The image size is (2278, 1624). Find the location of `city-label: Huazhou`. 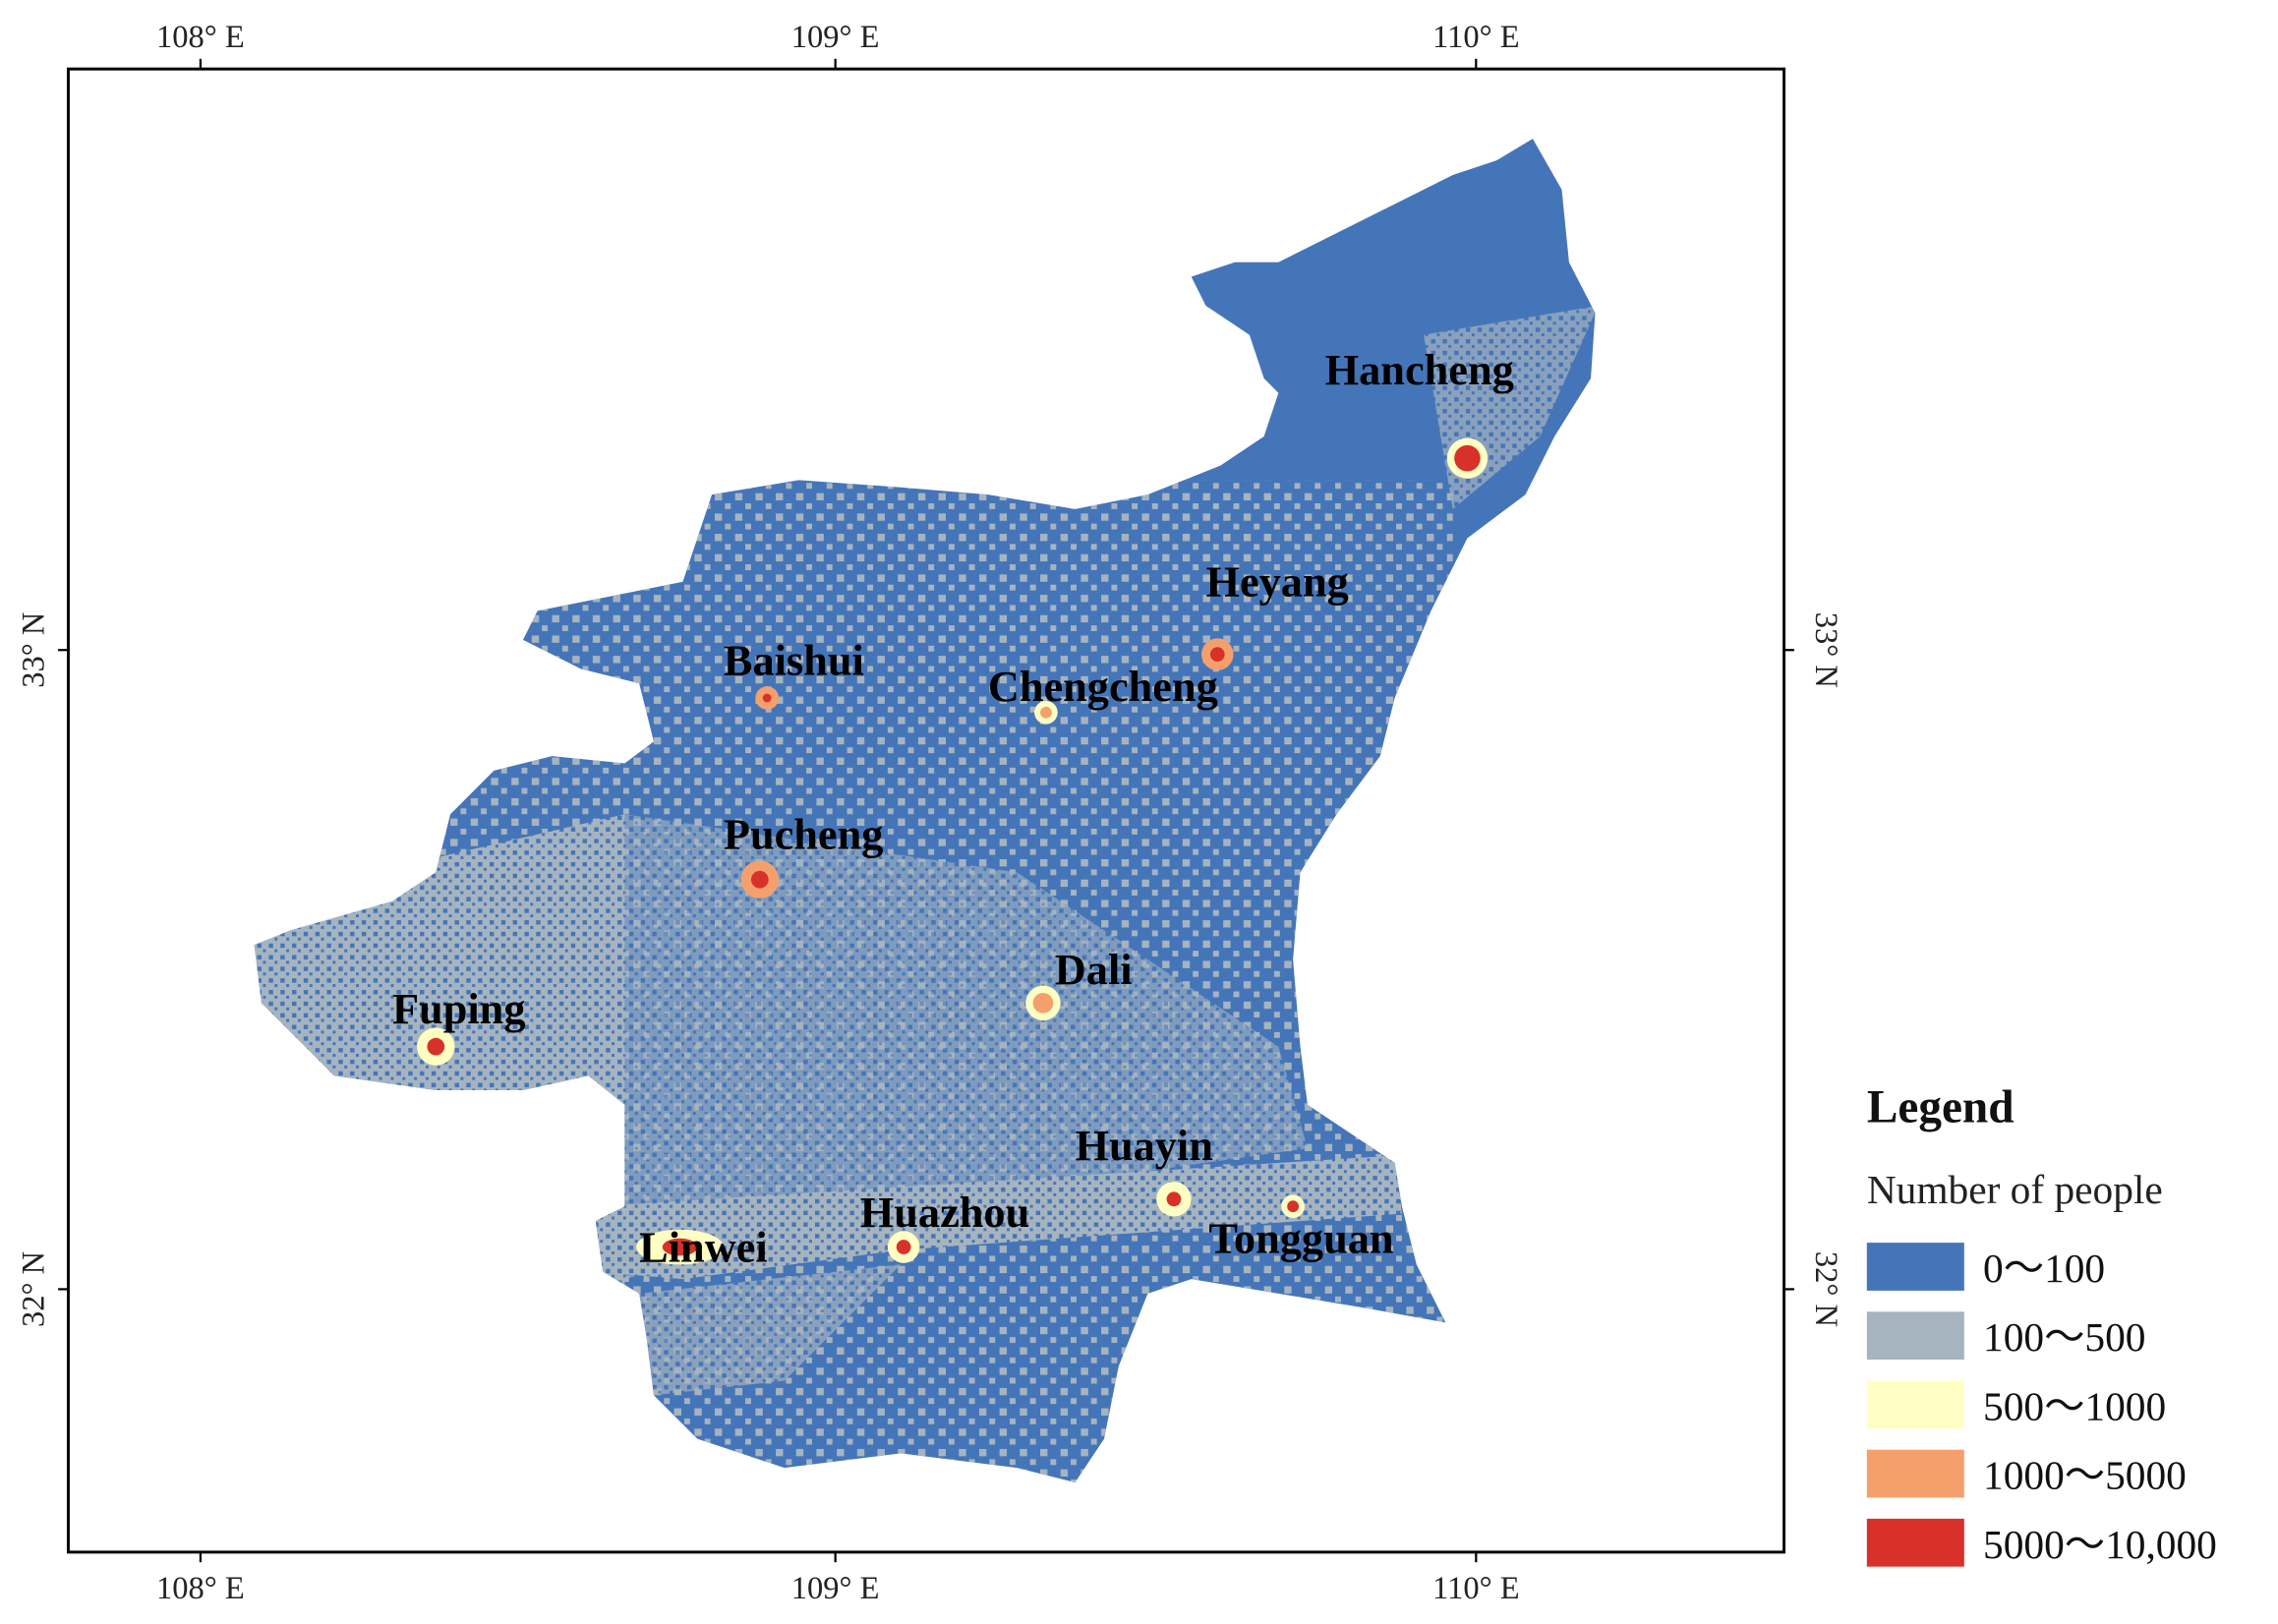

city-label: Huazhou is located at coordinates (945, 1212).